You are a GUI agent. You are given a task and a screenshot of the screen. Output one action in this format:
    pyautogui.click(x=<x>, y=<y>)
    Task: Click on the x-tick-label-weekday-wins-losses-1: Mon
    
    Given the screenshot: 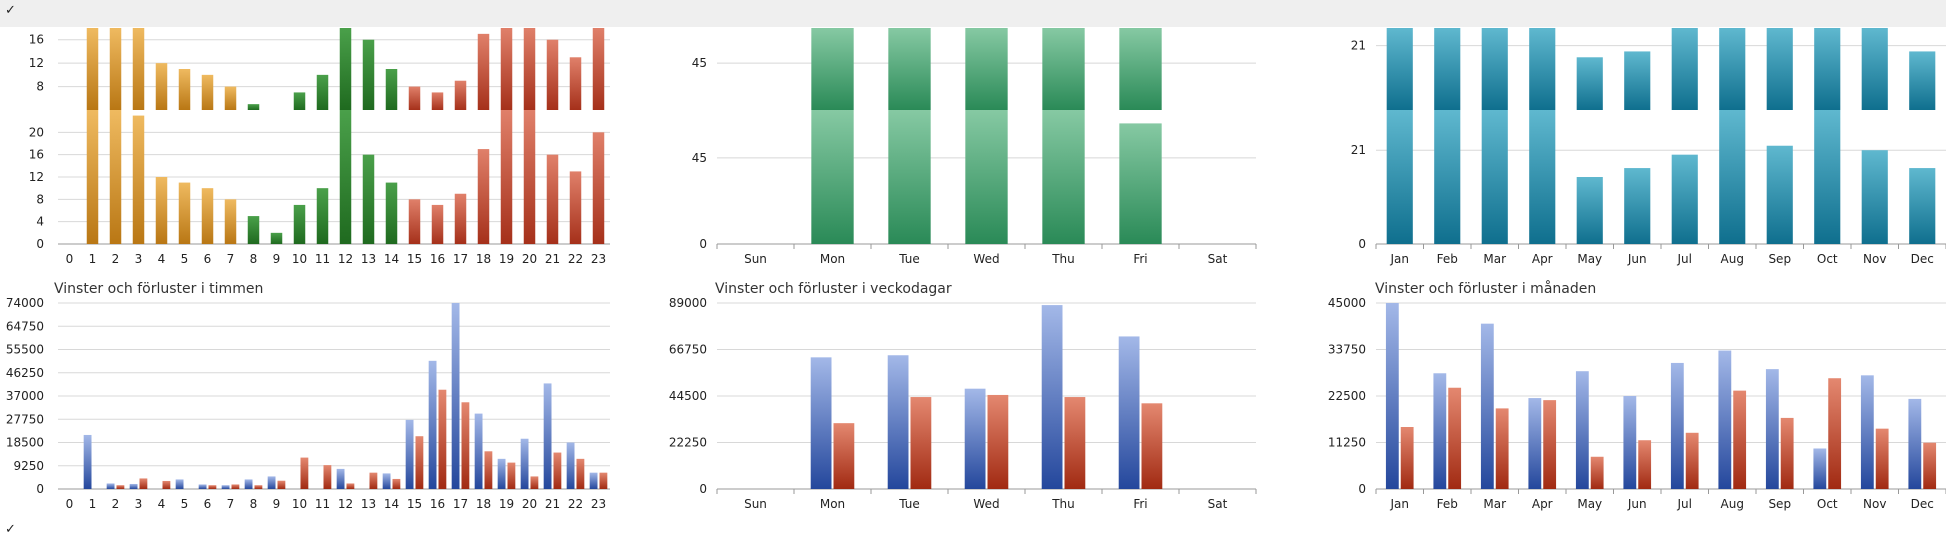 What is the action you would take?
    pyautogui.click(x=832, y=504)
    